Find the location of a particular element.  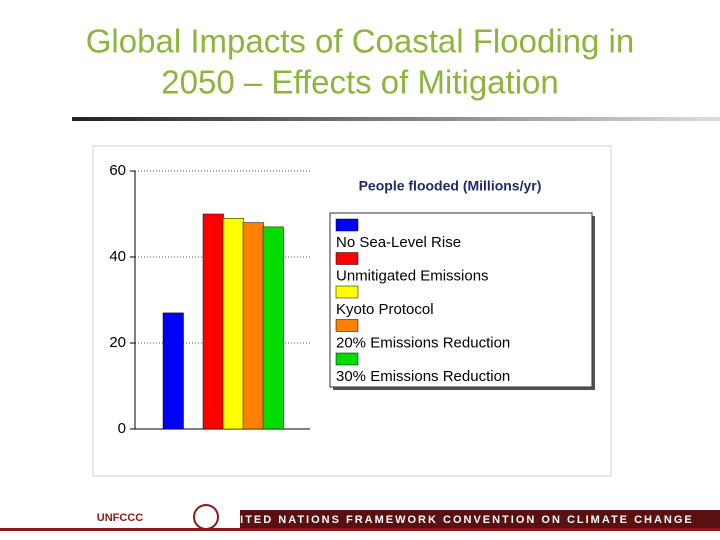

un-emblem is located at coordinates (206, 517).